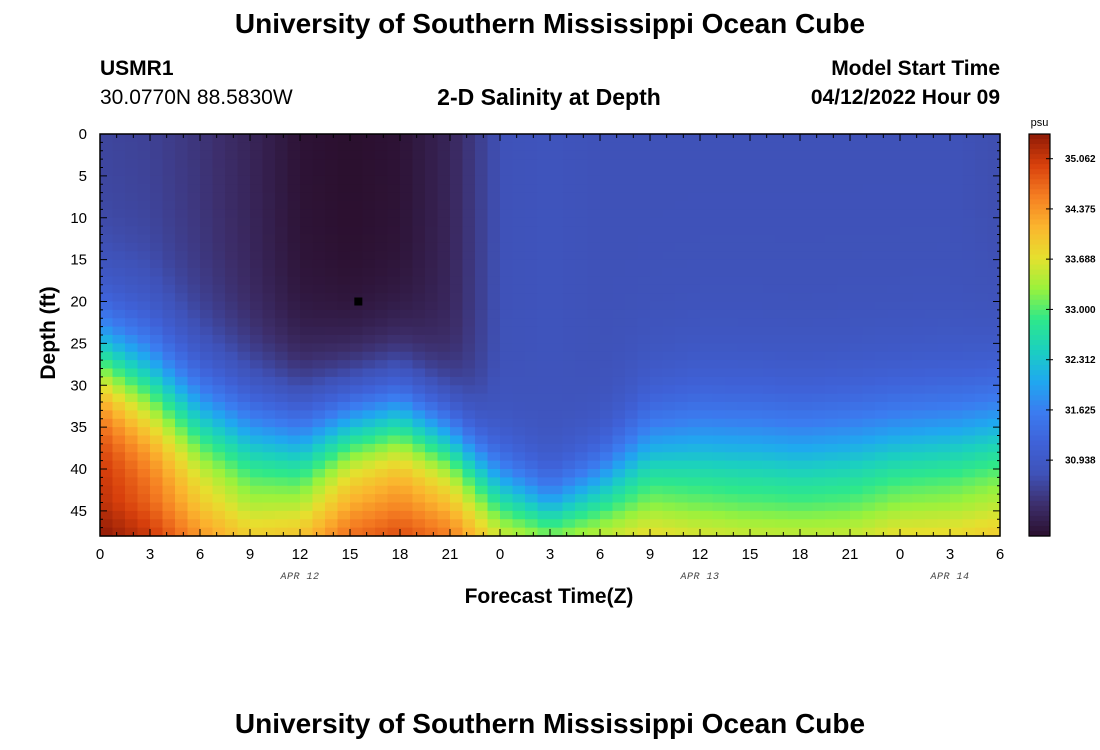 This screenshot has height=750, width=1100. What do you see at coordinates (83, 176) in the screenshot?
I see `y-tick-label: 5` at bounding box center [83, 176].